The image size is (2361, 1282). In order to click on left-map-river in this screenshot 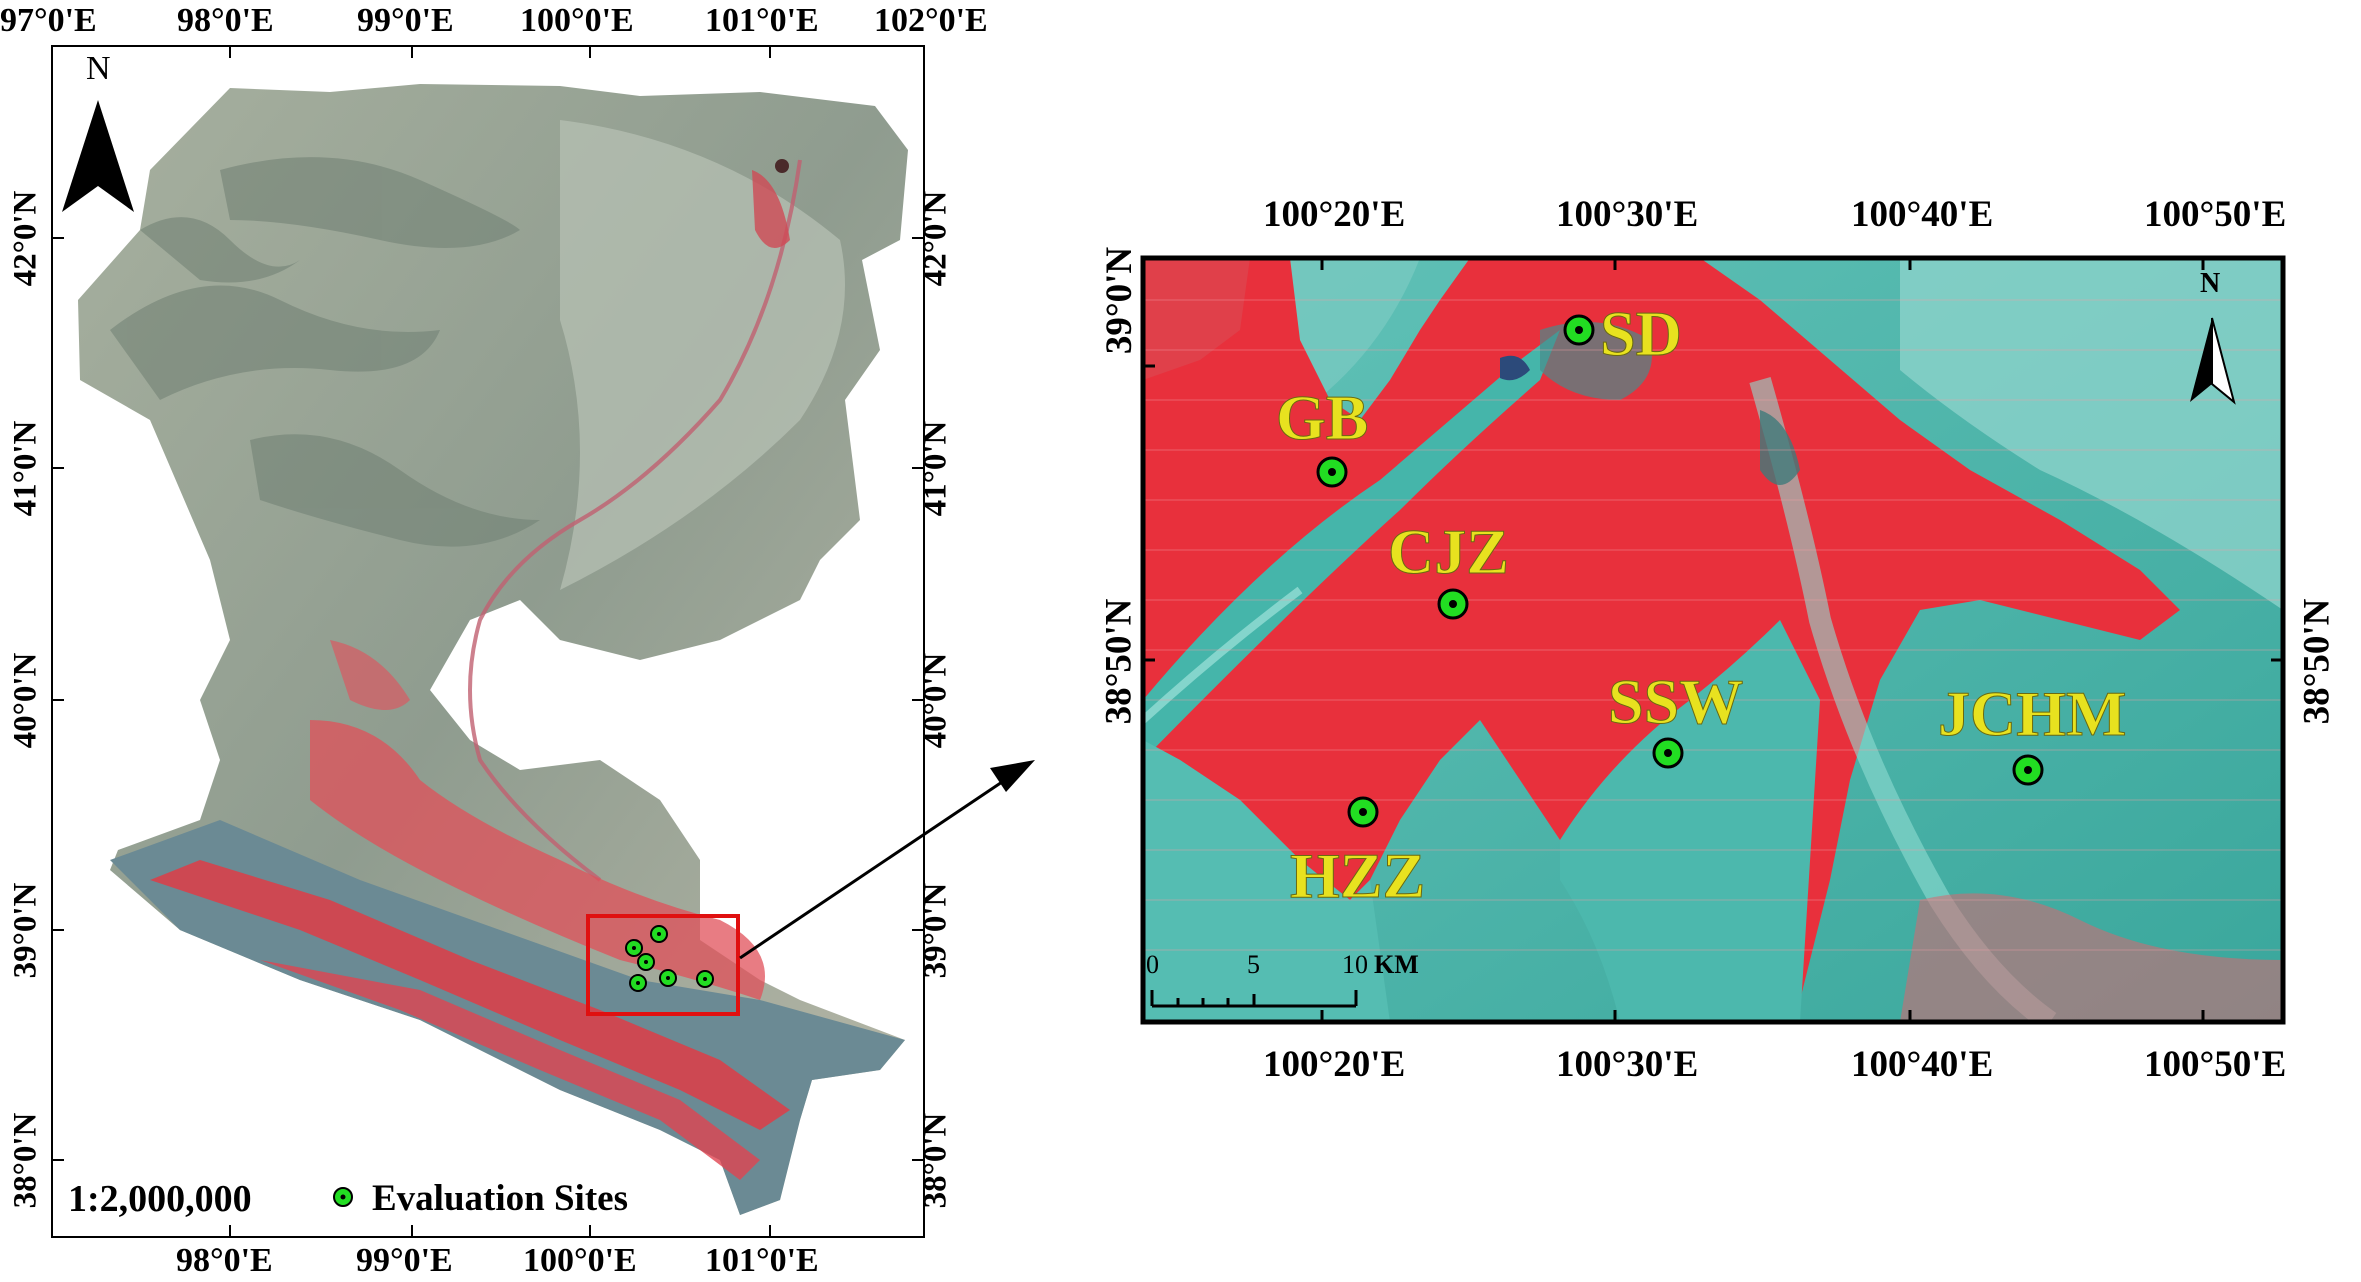, I will do `click(635, 520)`.